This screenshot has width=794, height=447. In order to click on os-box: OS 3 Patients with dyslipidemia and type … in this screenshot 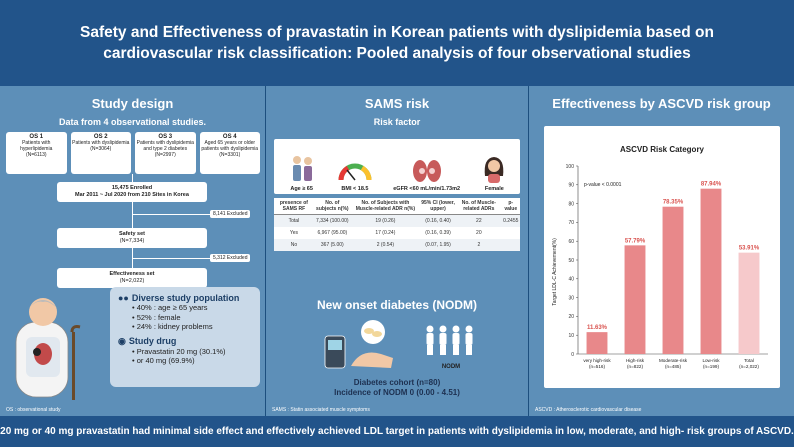, I will do `click(165, 153)`.